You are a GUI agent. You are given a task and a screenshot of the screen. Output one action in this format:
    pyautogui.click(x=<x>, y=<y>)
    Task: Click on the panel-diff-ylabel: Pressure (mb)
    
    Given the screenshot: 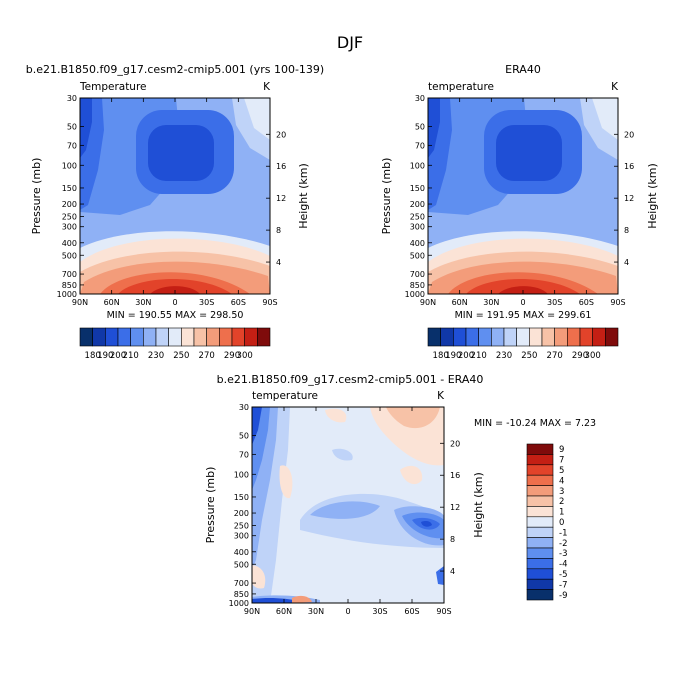 What is the action you would take?
    pyautogui.click(x=210, y=505)
    